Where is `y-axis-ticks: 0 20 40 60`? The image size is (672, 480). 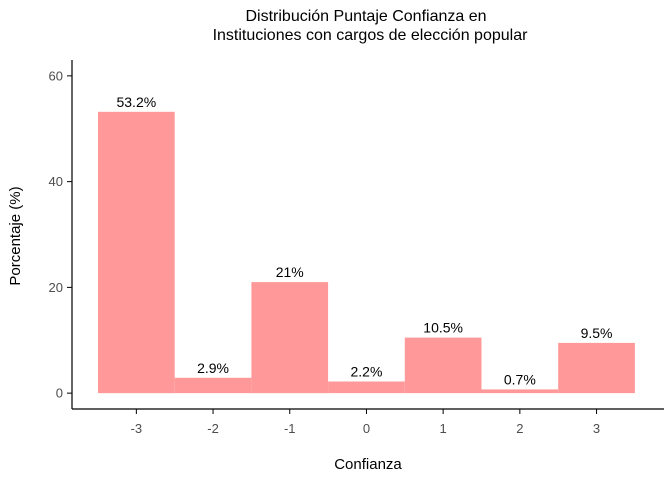 y-axis-ticks: 0 20 40 60 is located at coordinates (60, 234).